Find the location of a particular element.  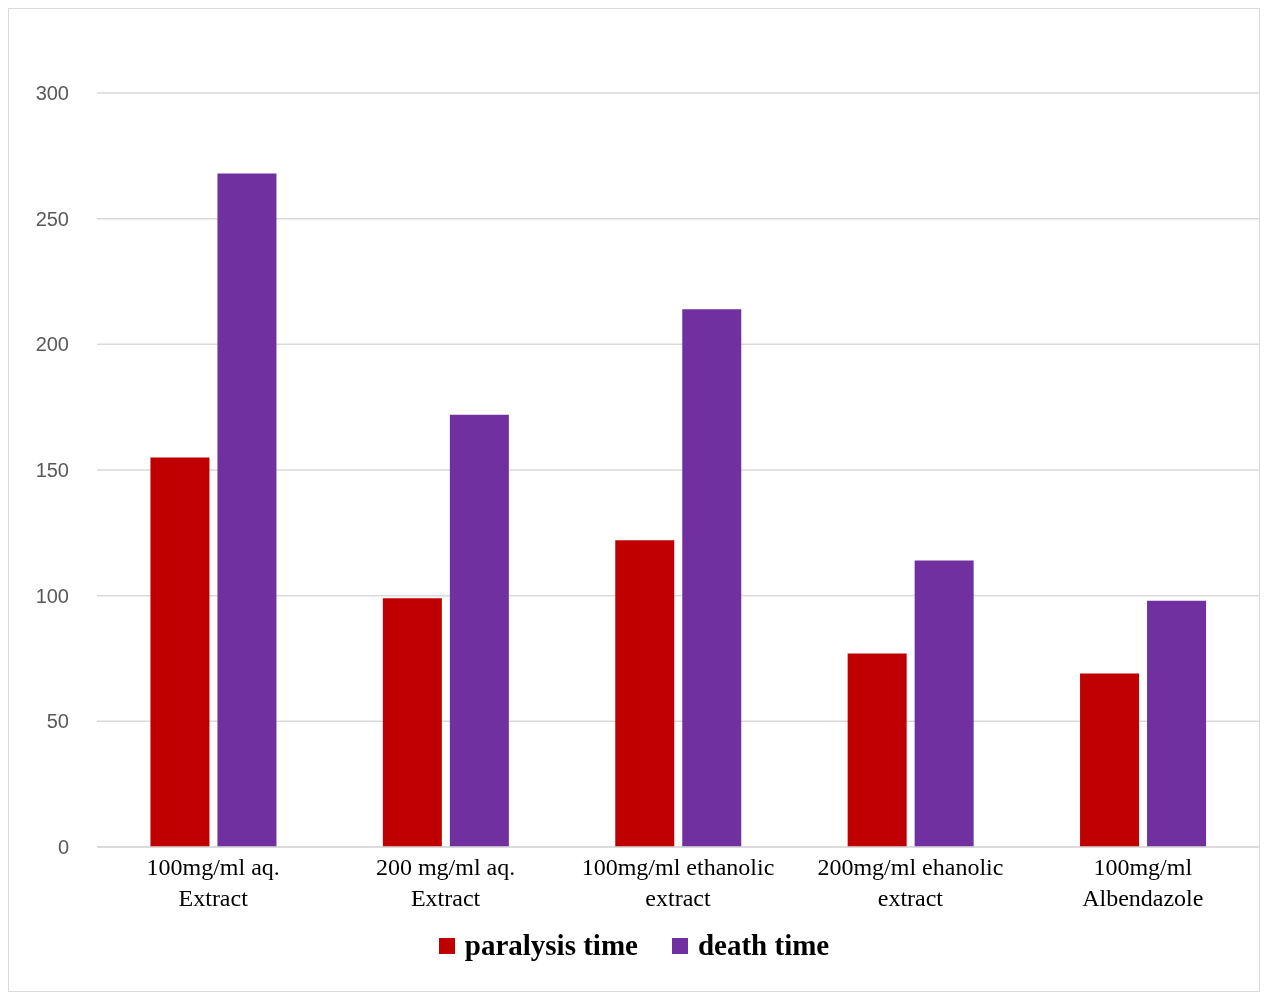

y-tick-label: 100 is located at coordinates (52, 595).